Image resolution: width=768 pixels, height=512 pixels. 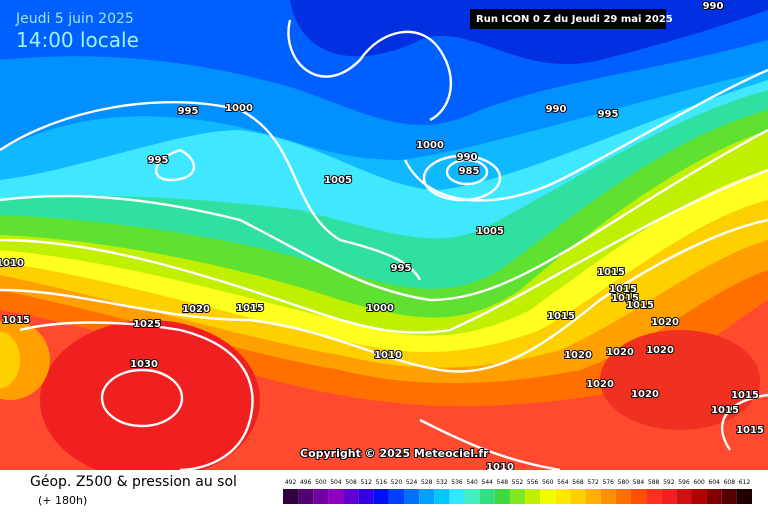 What do you see at coordinates (593, 482) in the screenshot?
I see `scale-label: 572` at bounding box center [593, 482].